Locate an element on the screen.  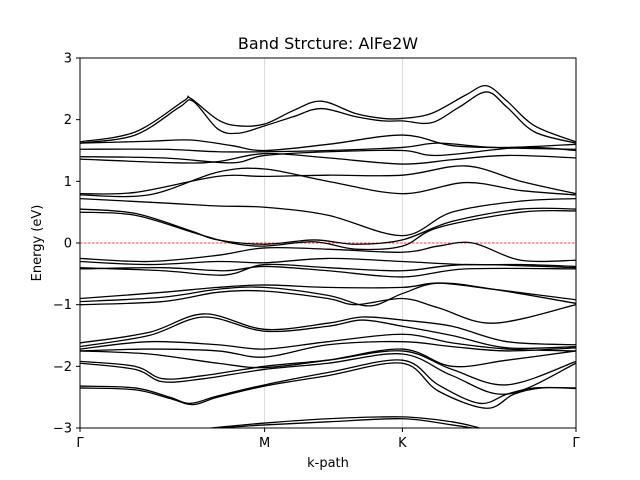
y-tick-label: 1 is located at coordinates (68, 182).